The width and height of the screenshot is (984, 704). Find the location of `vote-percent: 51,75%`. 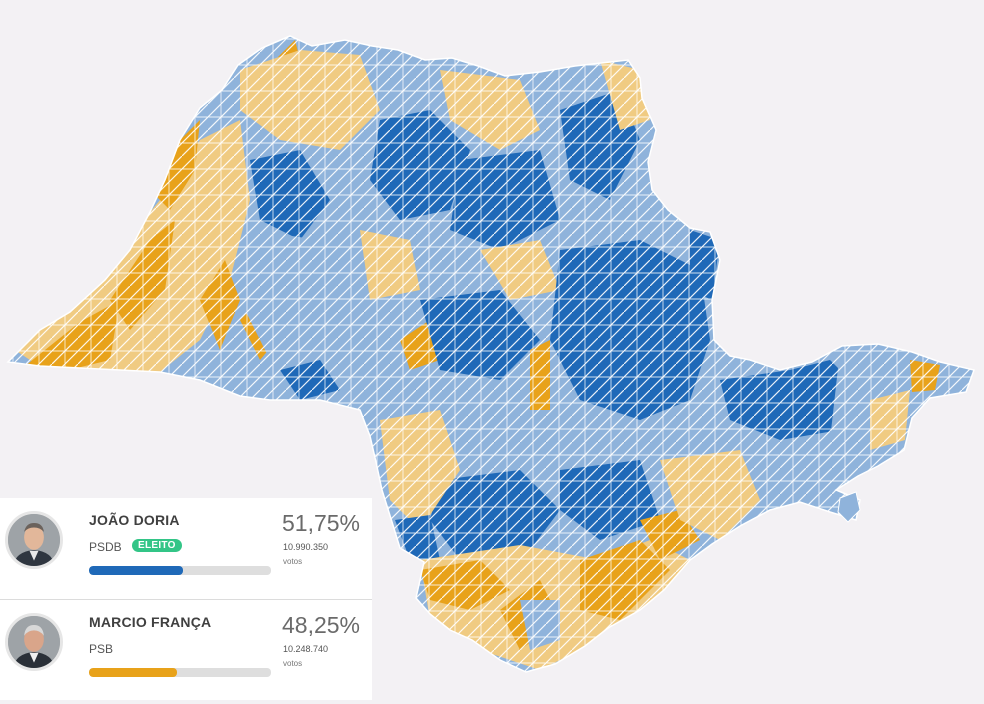

vote-percent: 51,75% is located at coordinates (321, 523).